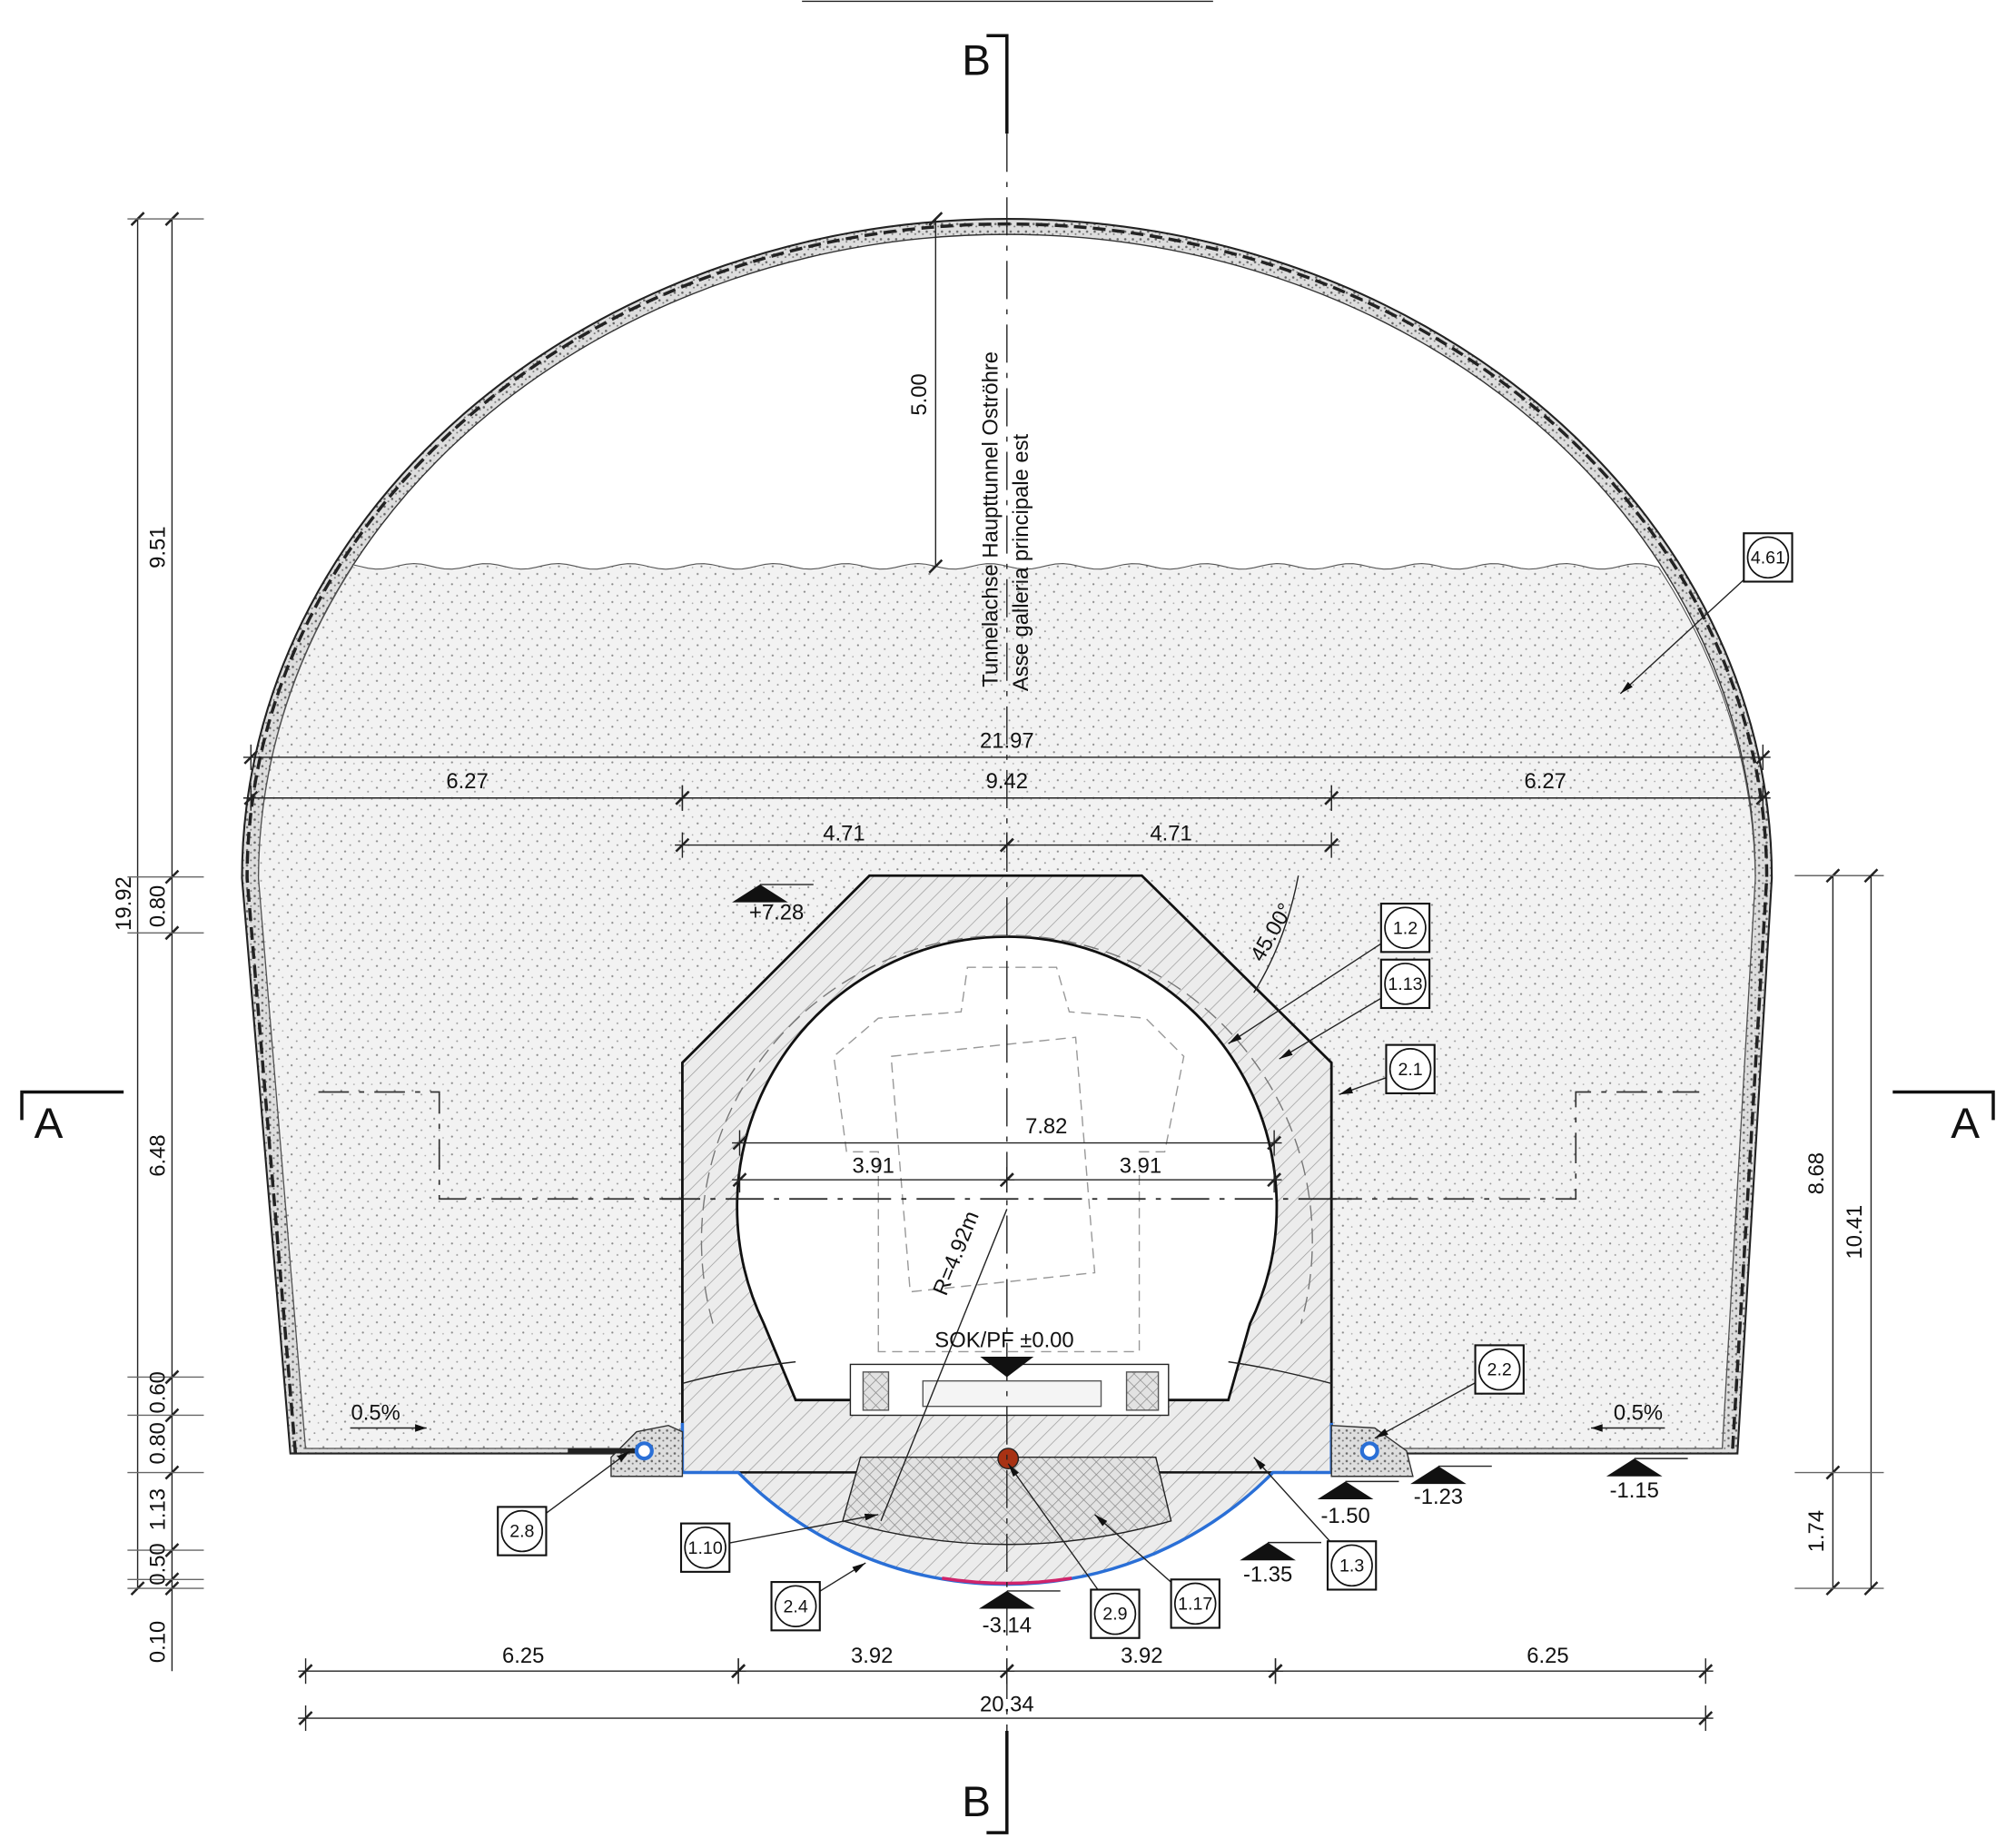 The width and height of the screenshot is (1996, 1848). What do you see at coordinates (1438, 1497) in the screenshot?
I see `elevation-text: -1.23` at bounding box center [1438, 1497].